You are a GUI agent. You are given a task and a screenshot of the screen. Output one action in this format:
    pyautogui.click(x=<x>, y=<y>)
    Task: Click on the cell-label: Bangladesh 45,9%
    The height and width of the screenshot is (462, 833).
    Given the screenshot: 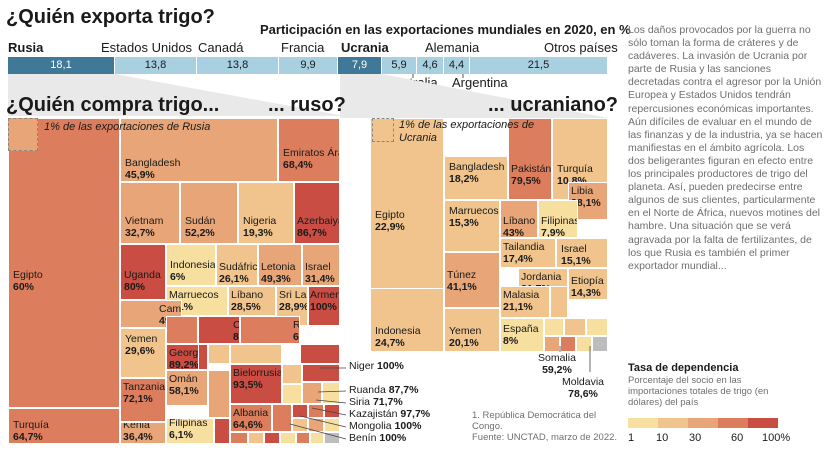 What is the action you would take?
    pyautogui.click(x=152, y=169)
    